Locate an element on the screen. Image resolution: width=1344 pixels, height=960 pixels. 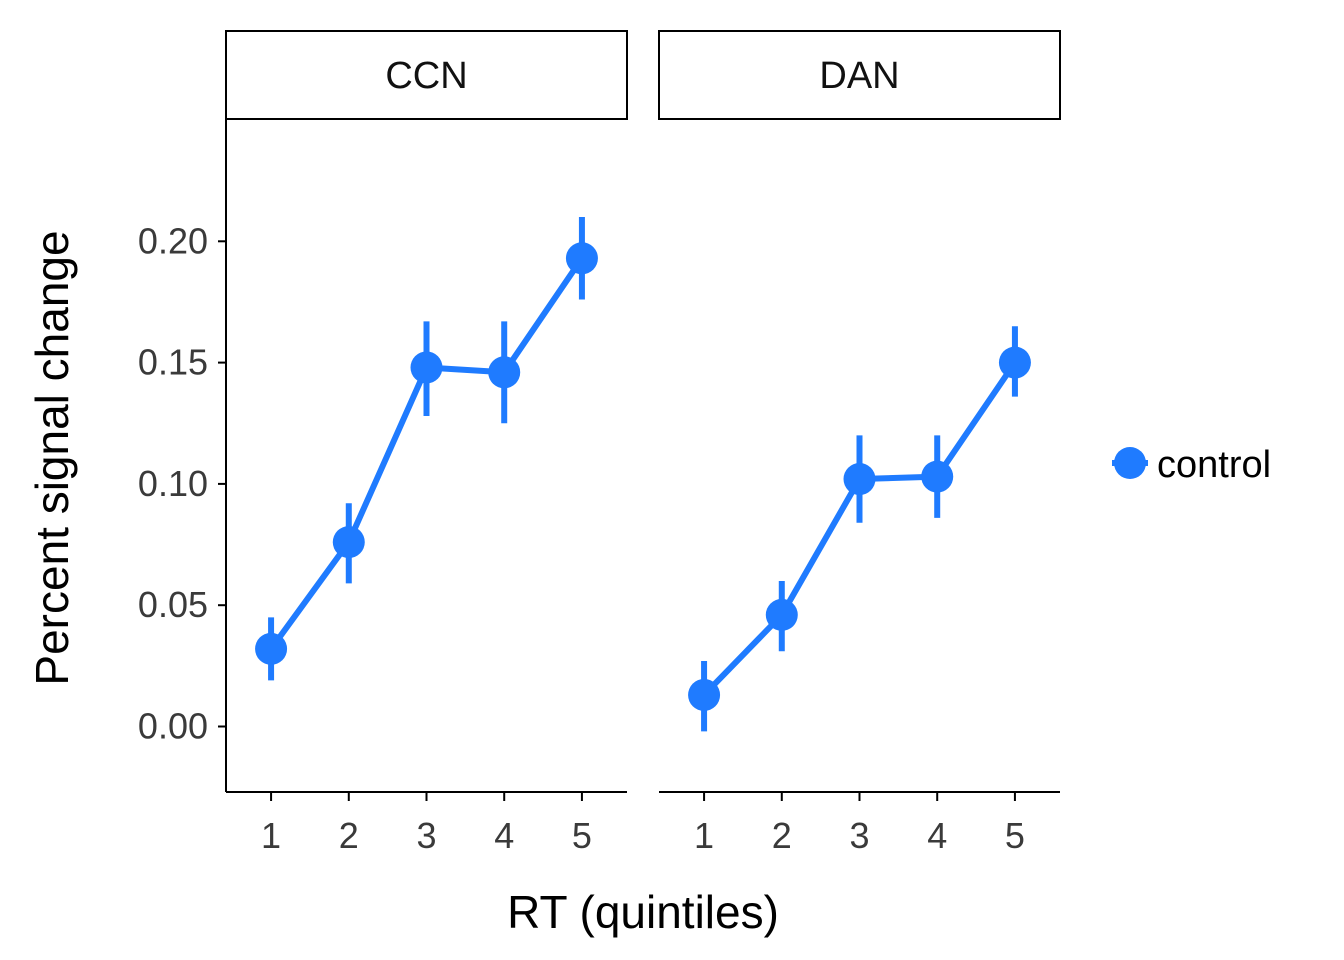
y-tick-label: 0.00 is located at coordinates (173, 725).